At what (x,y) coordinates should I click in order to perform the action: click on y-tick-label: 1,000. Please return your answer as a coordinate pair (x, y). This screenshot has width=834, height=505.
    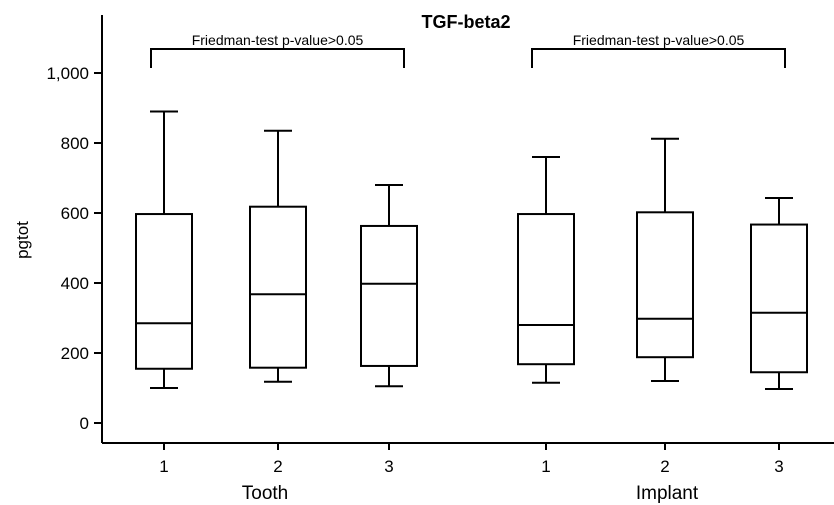
    Looking at the image, I should click on (67, 73).